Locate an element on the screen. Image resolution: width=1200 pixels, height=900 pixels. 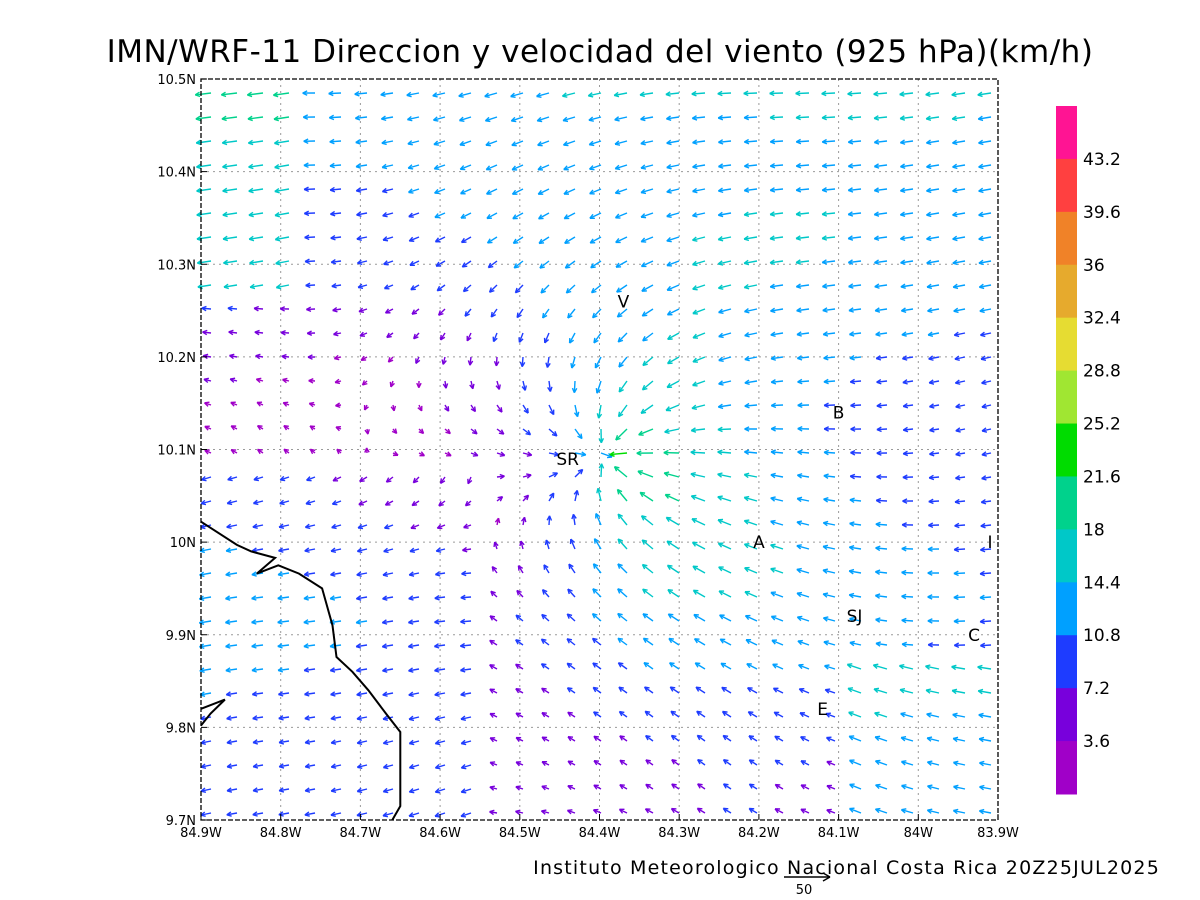
city-label: V is located at coordinates (624, 302).